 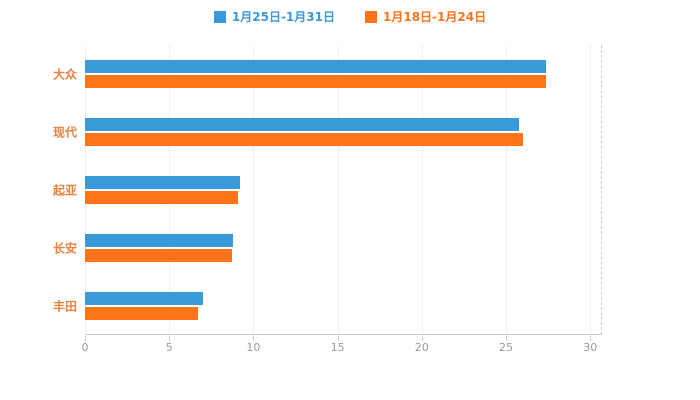 What do you see at coordinates (601, 190) in the screenshot?
I see `plot-right-border` at bounding box center [601, 190].